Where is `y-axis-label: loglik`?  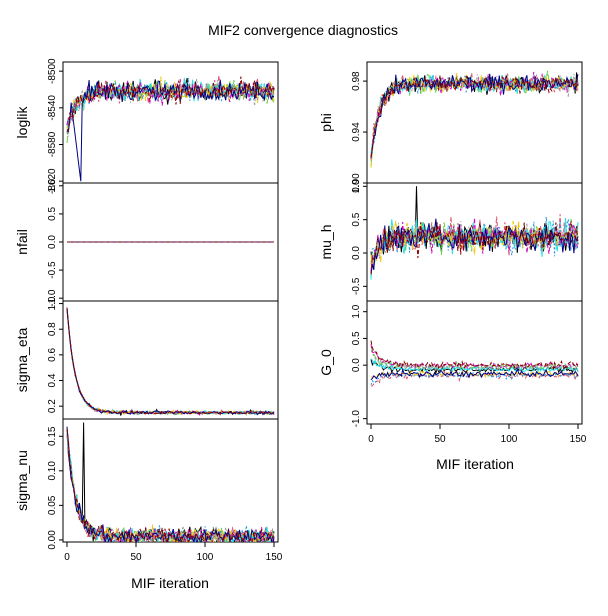
y-axis-label: loglik is located at coordinates (22, 122).